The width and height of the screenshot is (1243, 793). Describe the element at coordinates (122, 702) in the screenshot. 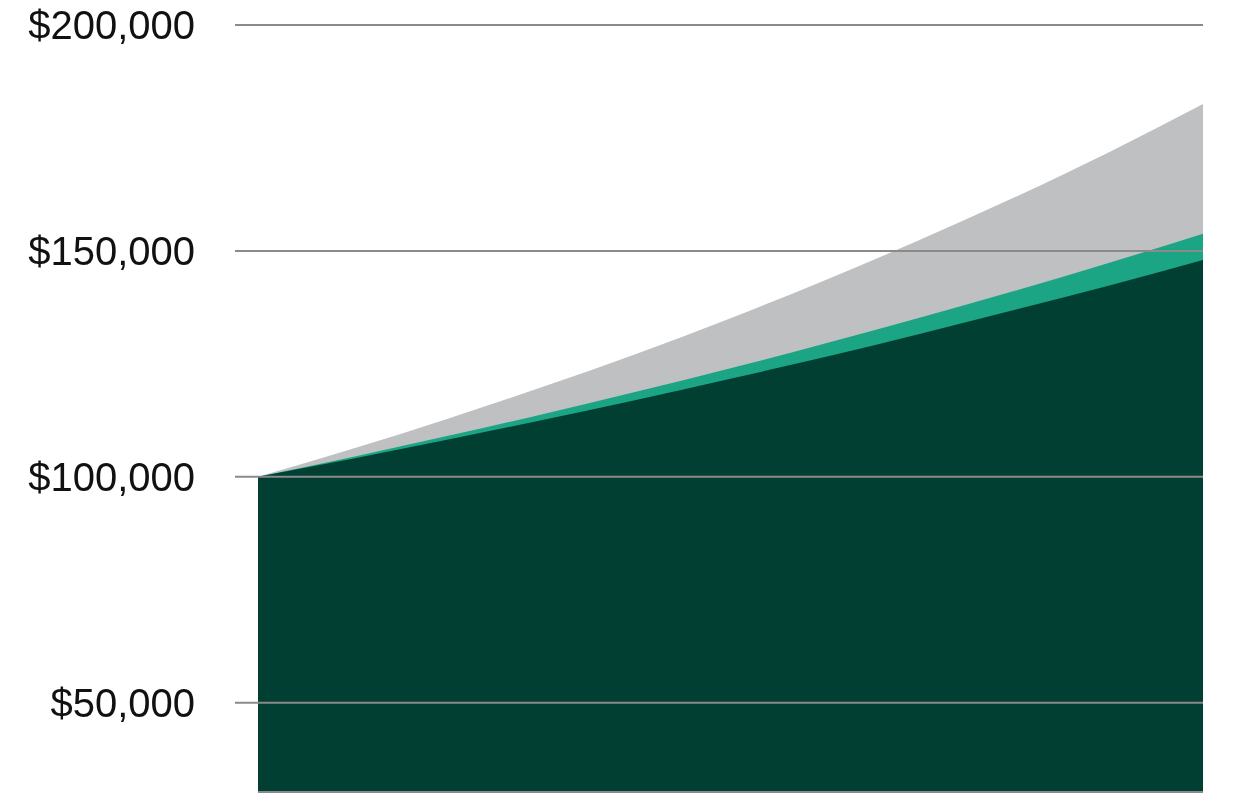

I see `y-tick-label: $50,000` at that location.